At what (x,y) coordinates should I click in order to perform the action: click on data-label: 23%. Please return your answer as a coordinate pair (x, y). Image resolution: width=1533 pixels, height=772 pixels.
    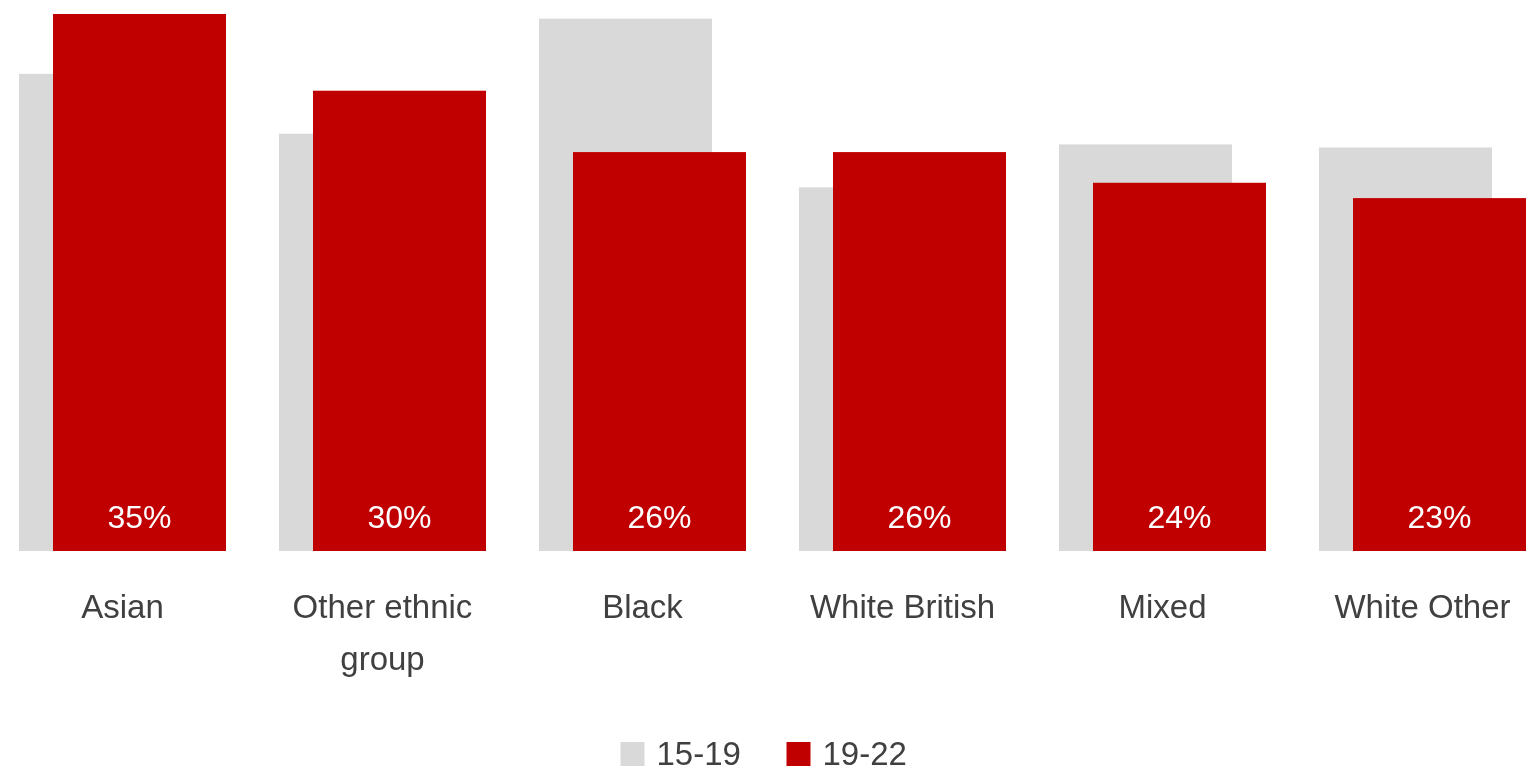
    Looking at the image, I should click on (1439, 517).